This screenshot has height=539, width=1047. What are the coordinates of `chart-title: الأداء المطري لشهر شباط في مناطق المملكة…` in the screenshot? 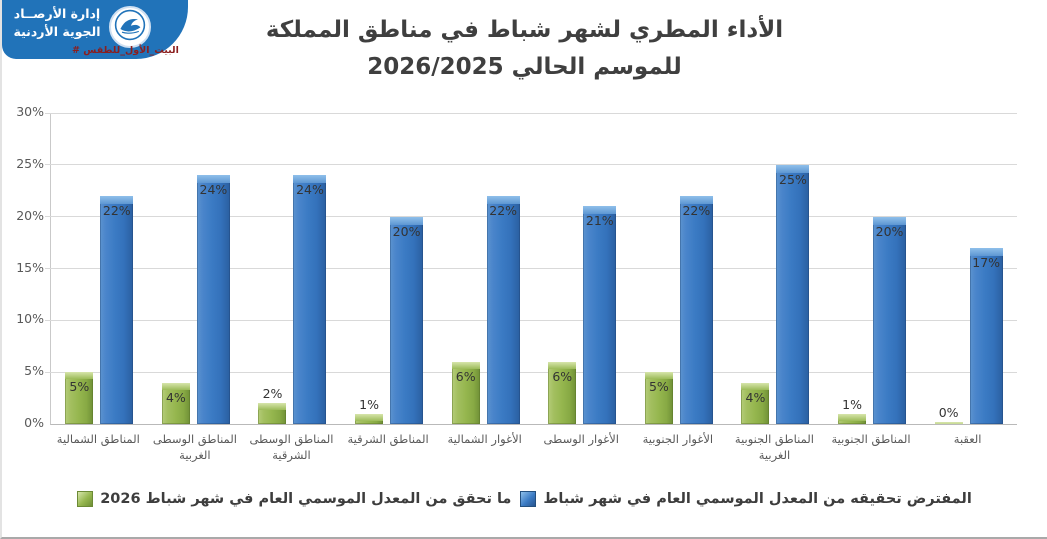 It's located at (524, 49).